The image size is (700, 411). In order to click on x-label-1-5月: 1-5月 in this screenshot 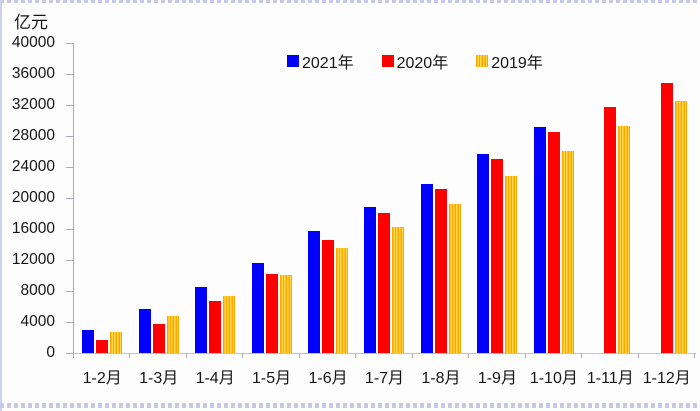, I will do `click(272, 378)`.